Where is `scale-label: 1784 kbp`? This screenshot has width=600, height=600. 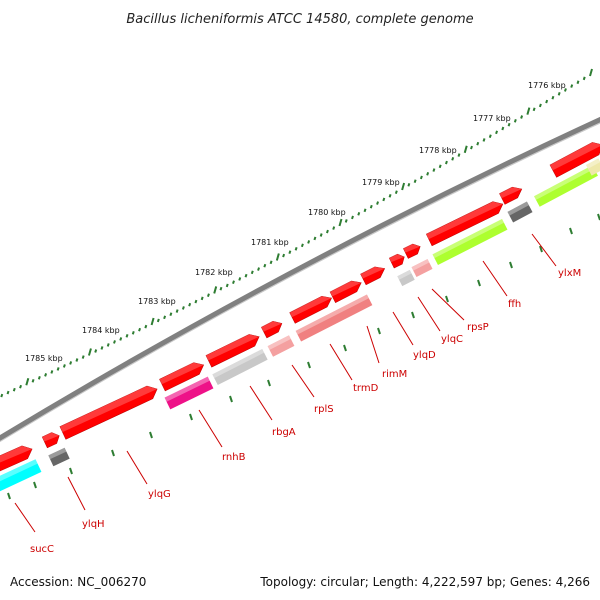
scale-label: 1784 kbp is located at coordinates (101, 330).